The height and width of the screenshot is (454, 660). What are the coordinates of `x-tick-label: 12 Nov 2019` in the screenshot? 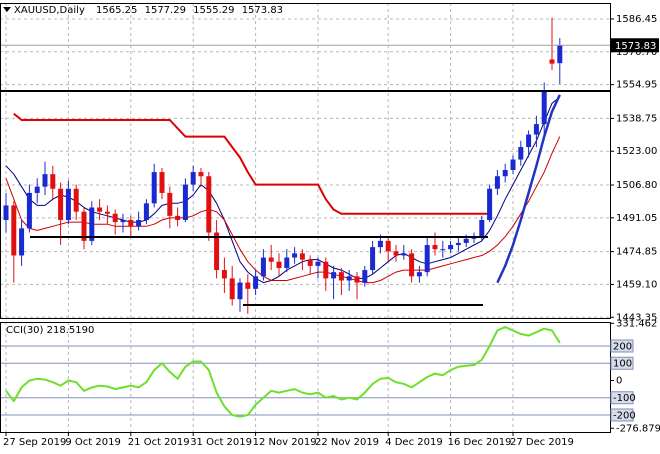 It's located at (285, 442).